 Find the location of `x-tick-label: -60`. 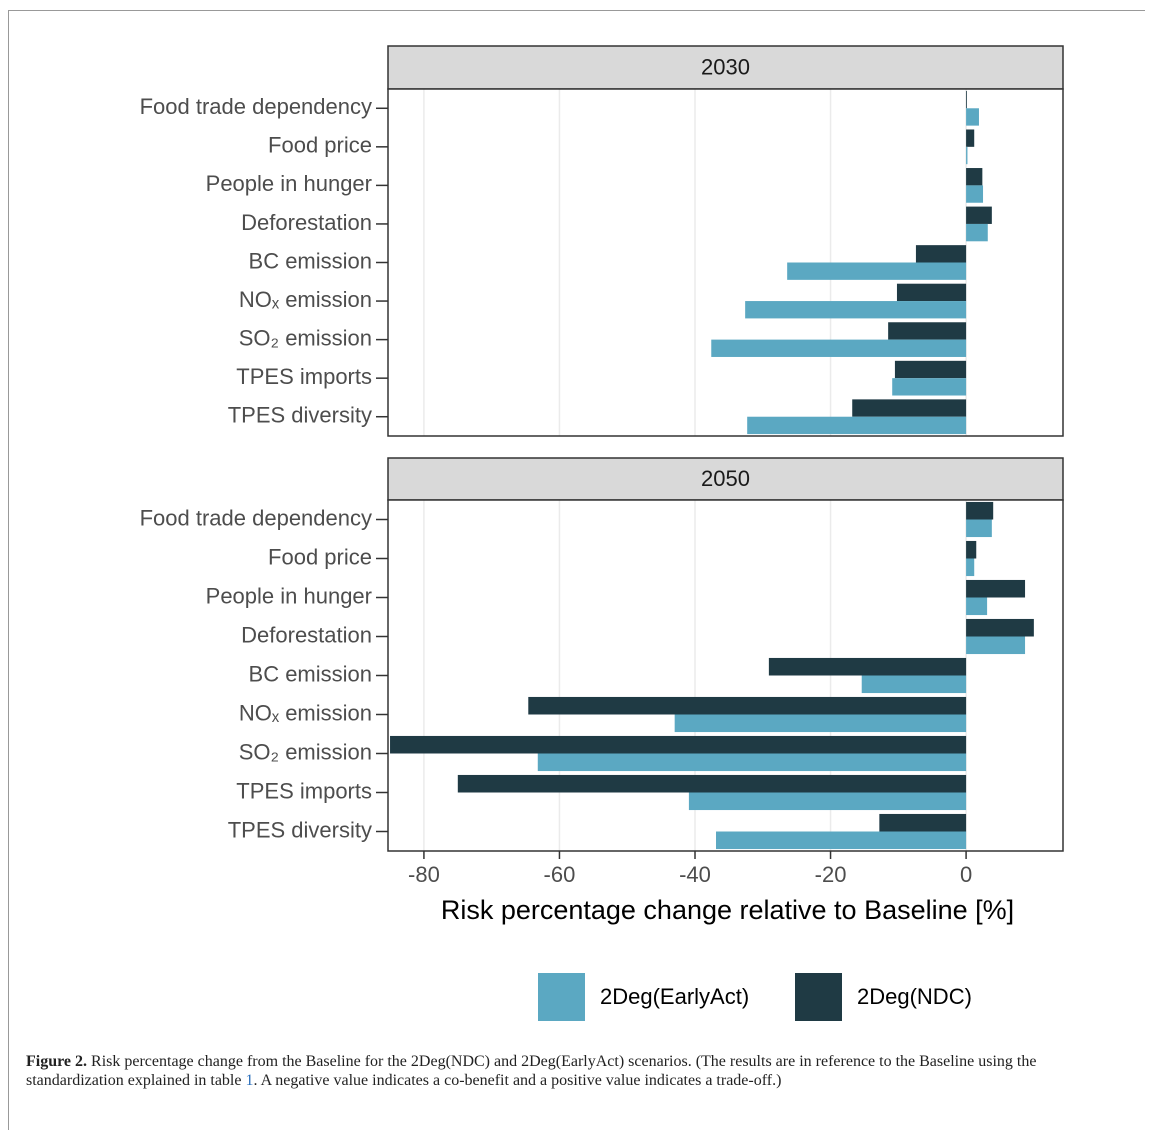

x-tick-label: -60 is located at coordinates (560, 874).